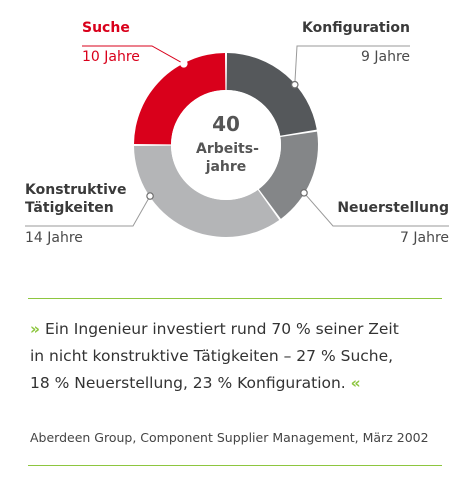 The height and width of the screenshot is (494, 467). I want to click on label-konstruktive-taetigkeiten: Konstruktive Tätigkeiten, so click(76, 199).